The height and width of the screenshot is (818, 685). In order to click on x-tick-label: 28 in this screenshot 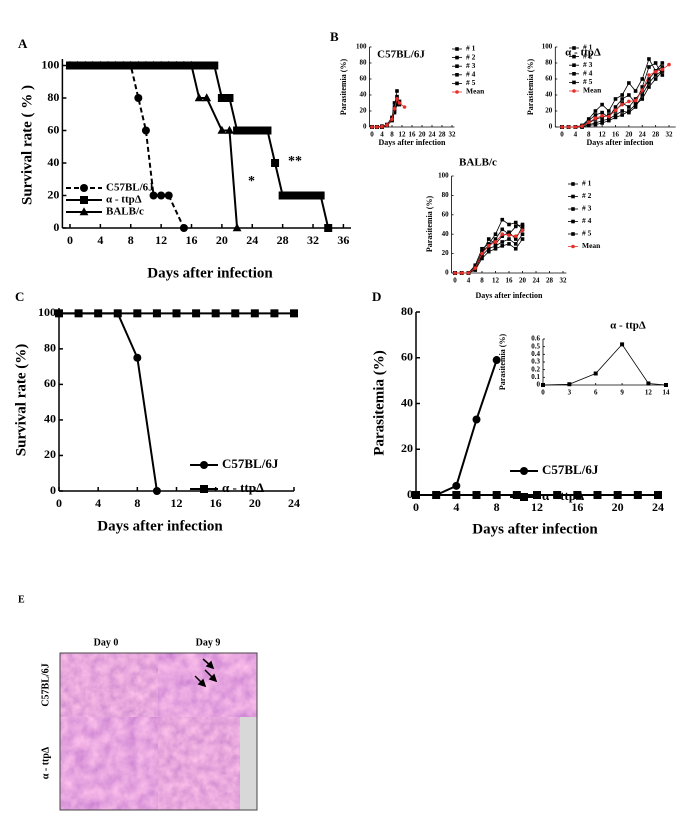, I will do `click(443, 134)`.